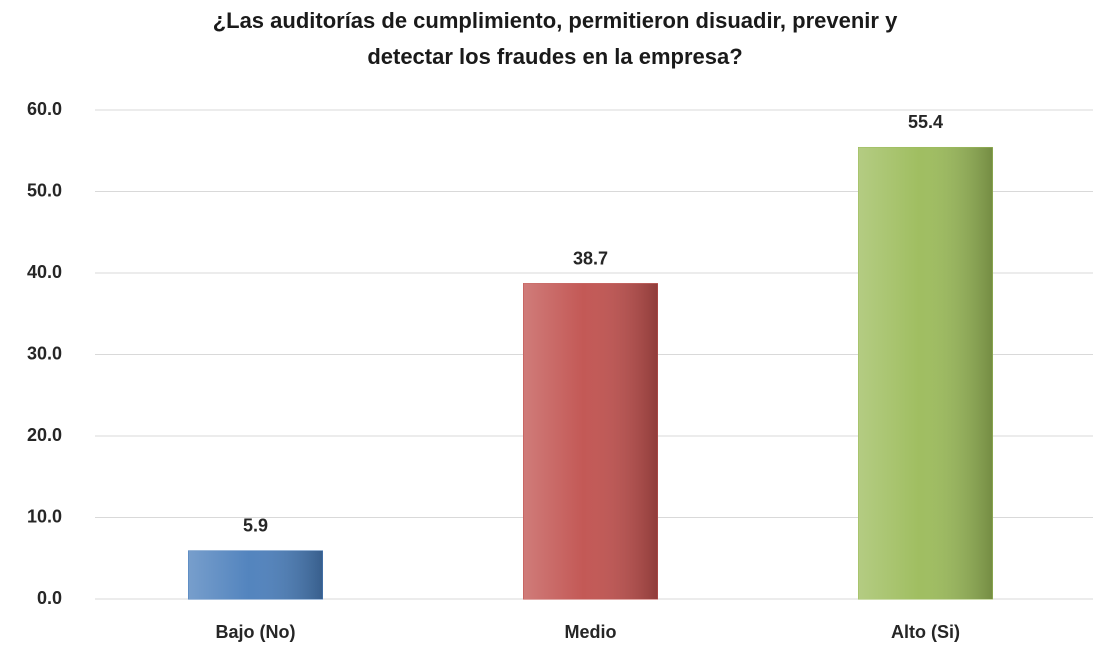 This screenshot has width=1095, height=647. What do you see at coordinates (554, 56) in the screenshot?
I see `chart-title: detectar los fraudes en la empresa?` at bounding box center [554, 56].